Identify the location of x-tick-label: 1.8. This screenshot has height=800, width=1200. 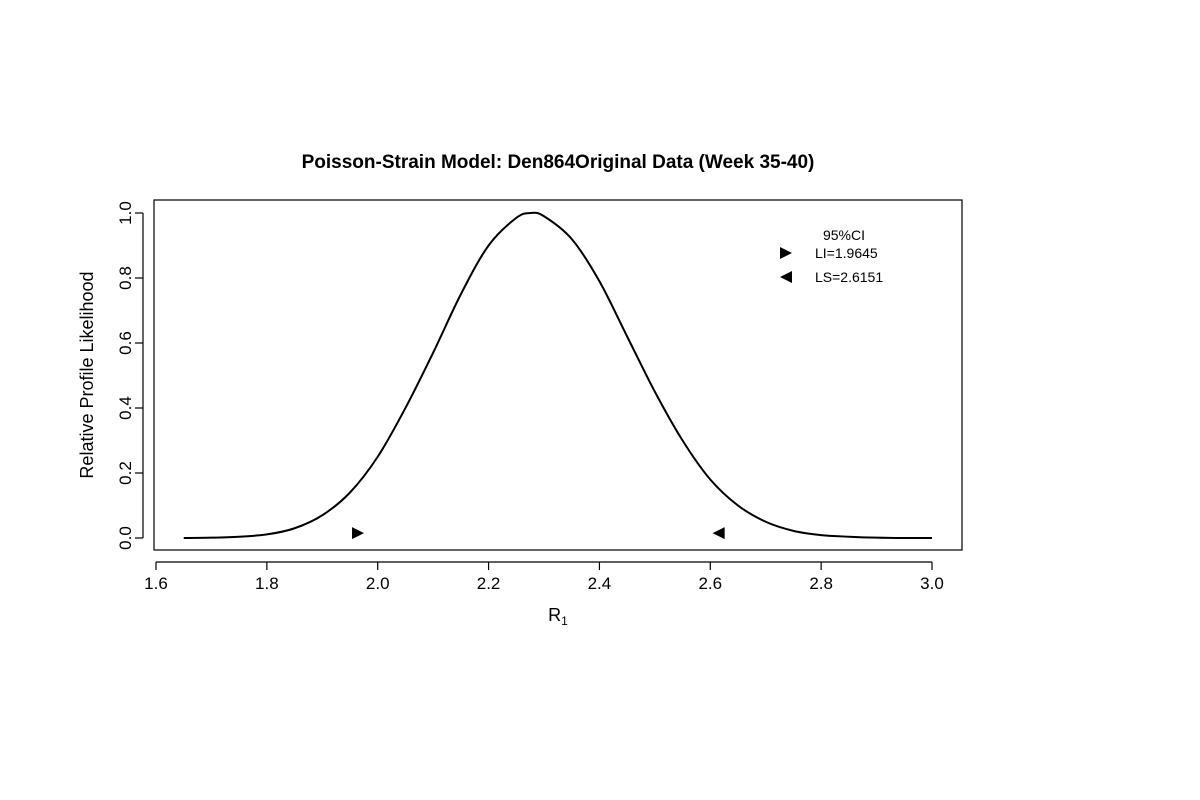
(267, 583).